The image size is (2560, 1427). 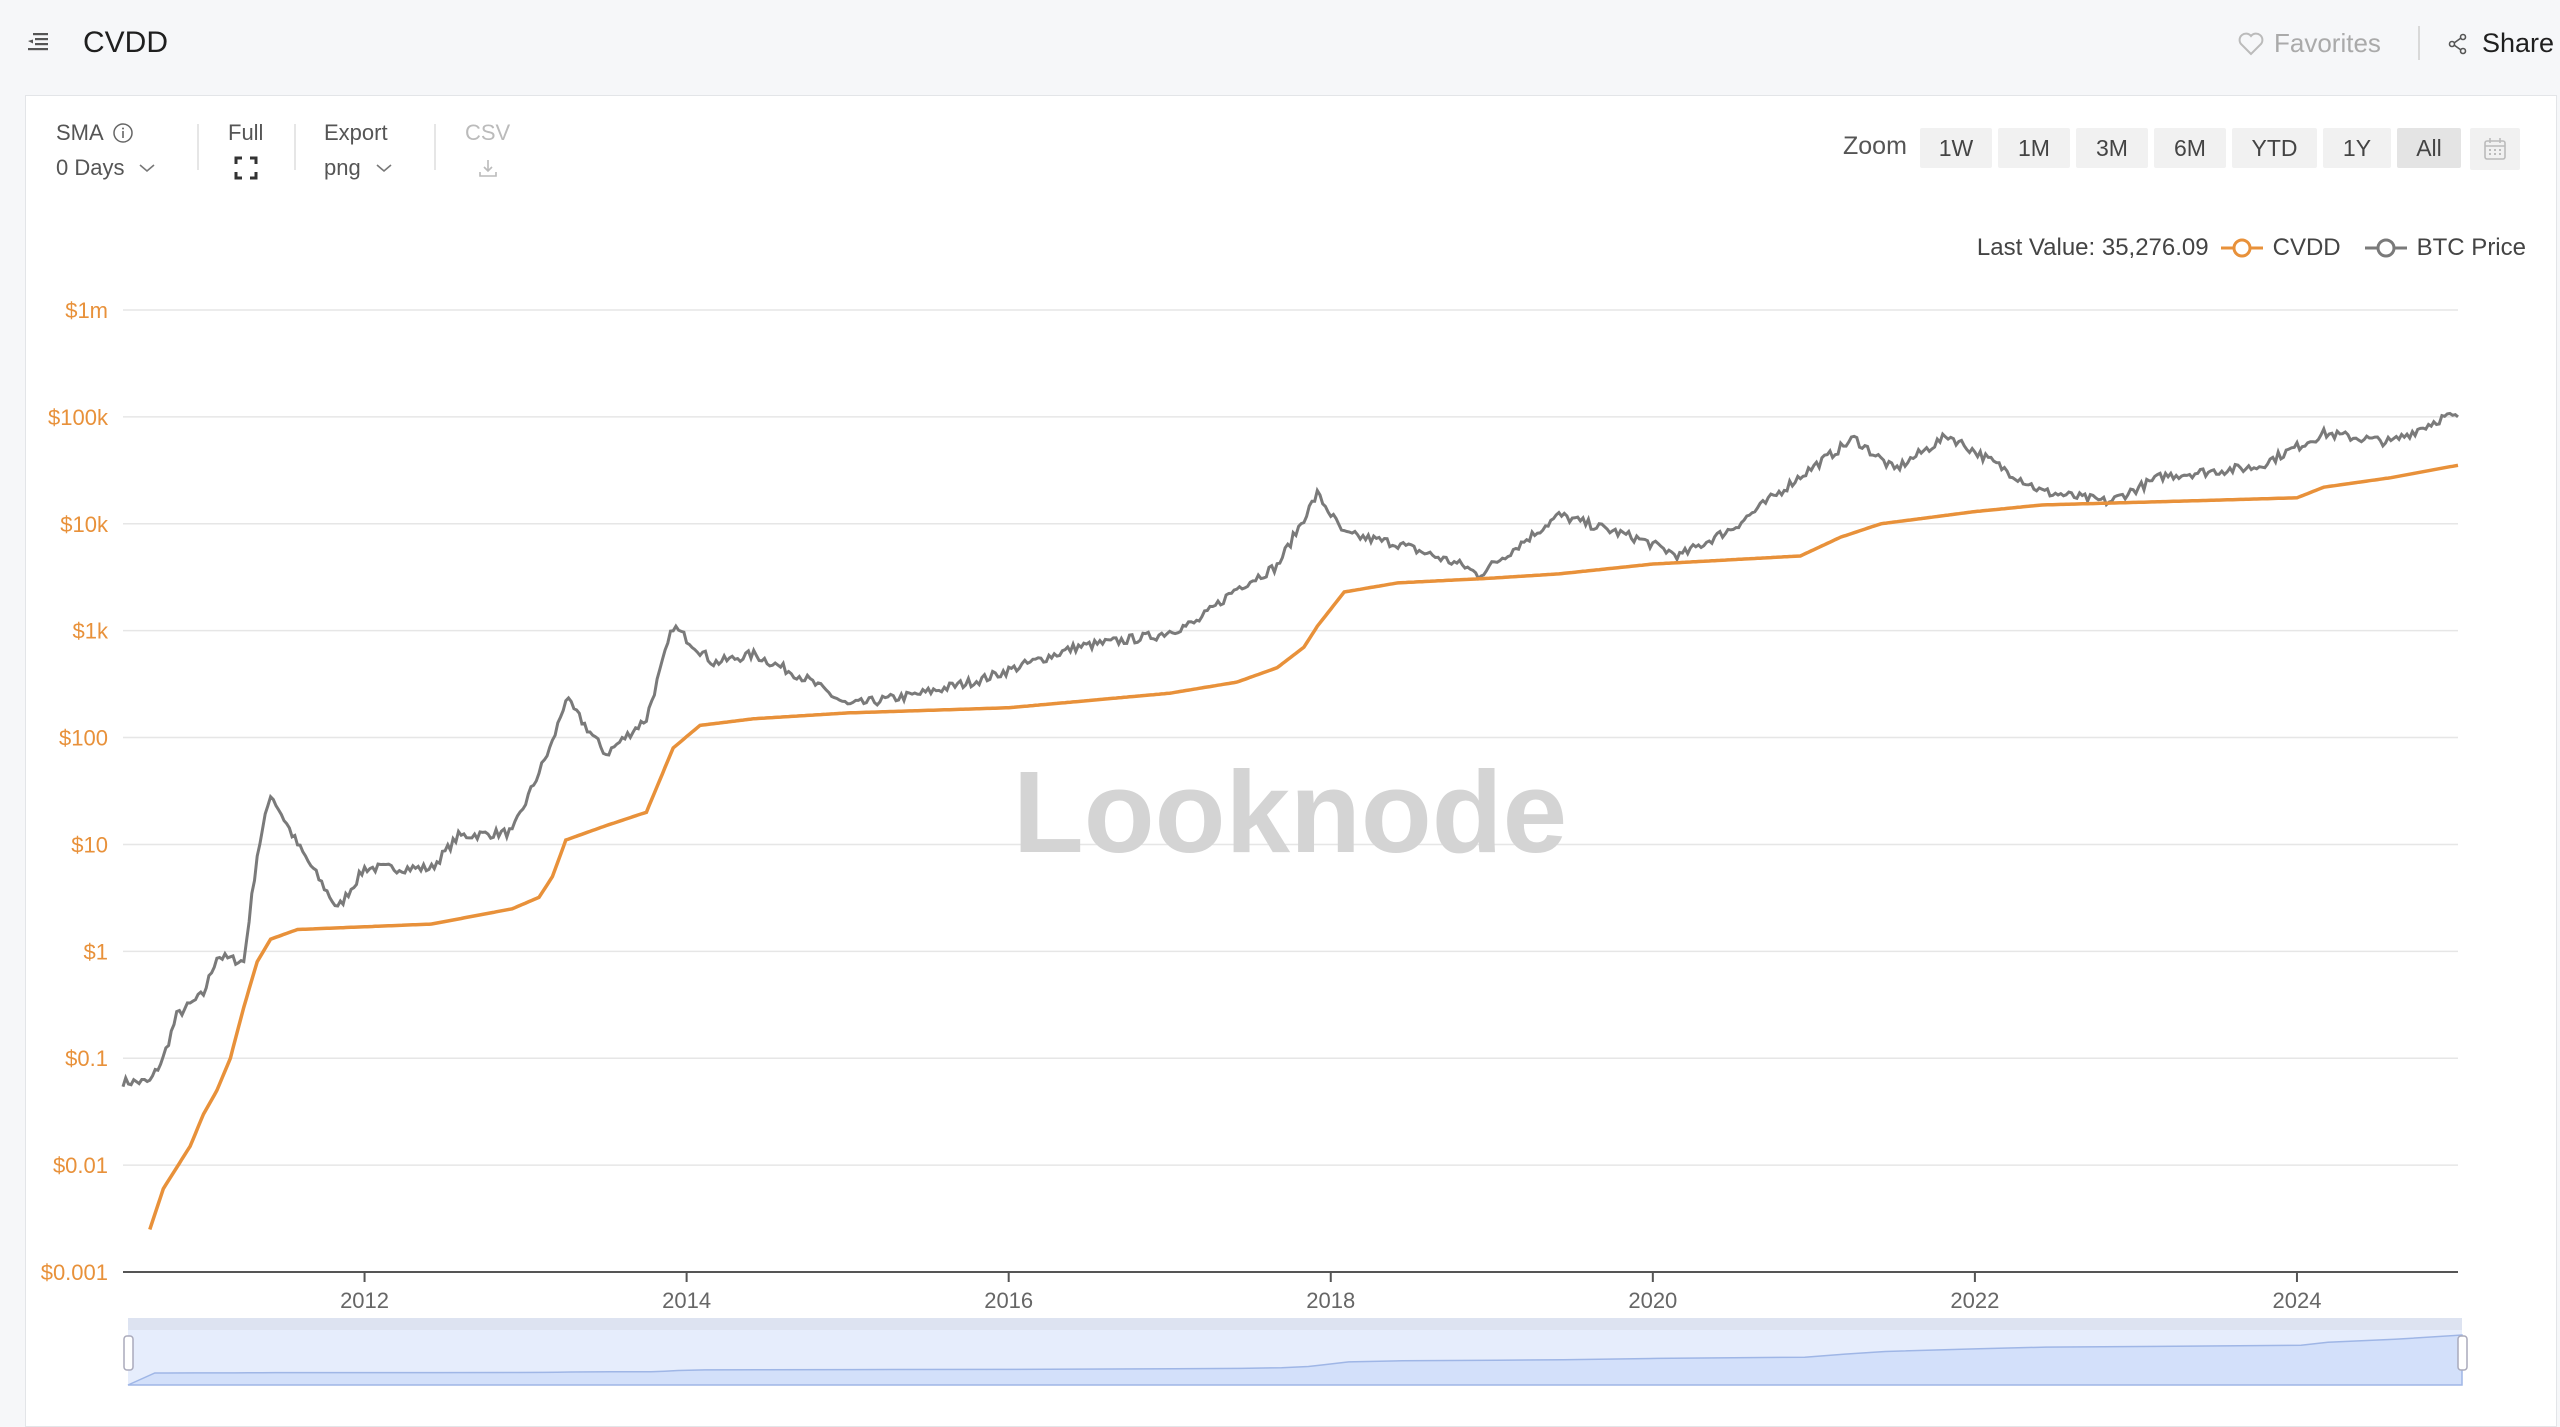 I want to click on fullscreen-icon, so click(x=246, y=168).